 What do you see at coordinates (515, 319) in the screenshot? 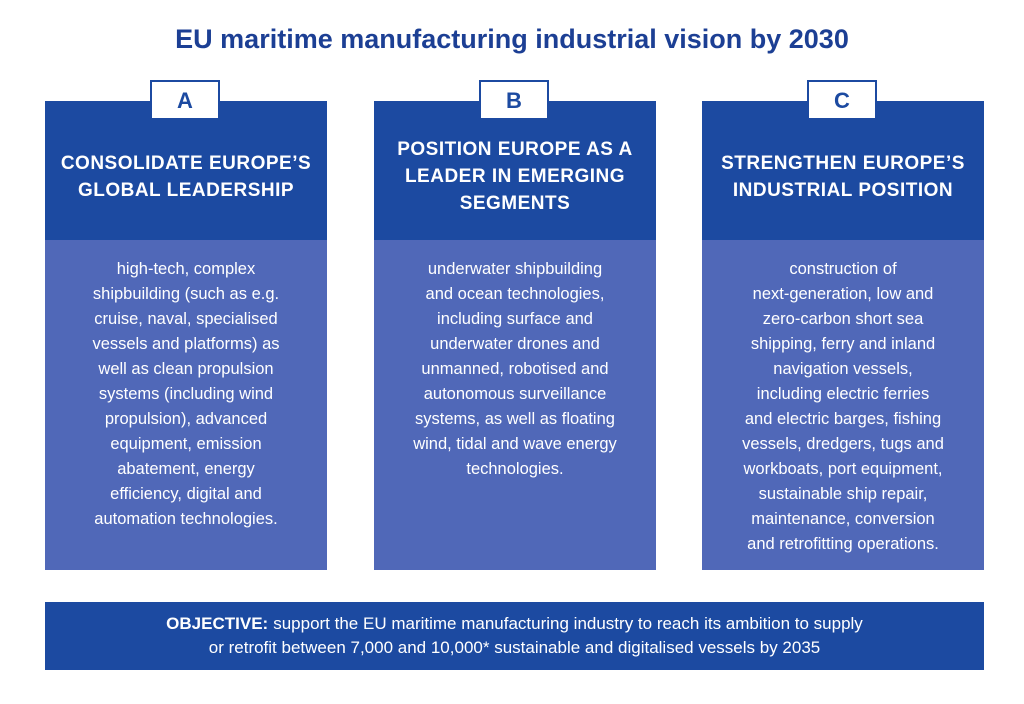
I see `body-line: including surface and` at bounding box center [515, 319].